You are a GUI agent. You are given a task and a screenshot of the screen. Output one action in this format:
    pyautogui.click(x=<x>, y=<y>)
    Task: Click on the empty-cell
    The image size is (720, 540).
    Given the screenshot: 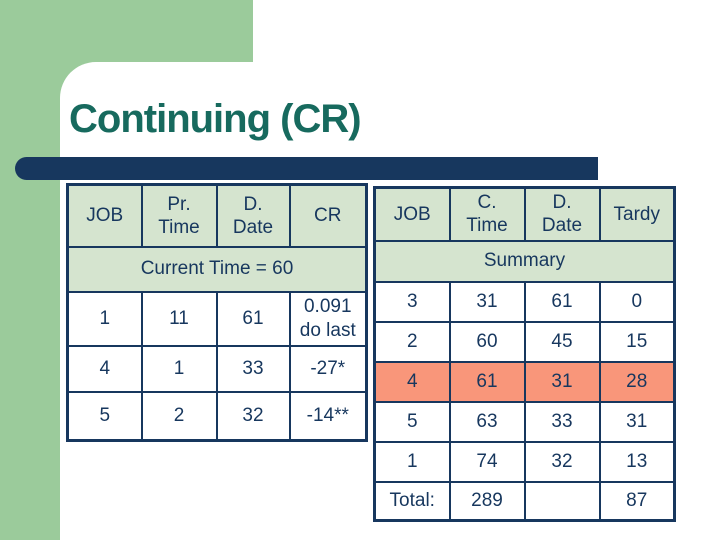 What is the action you would take?
    pyautogui.click(x=562, y=501)
    